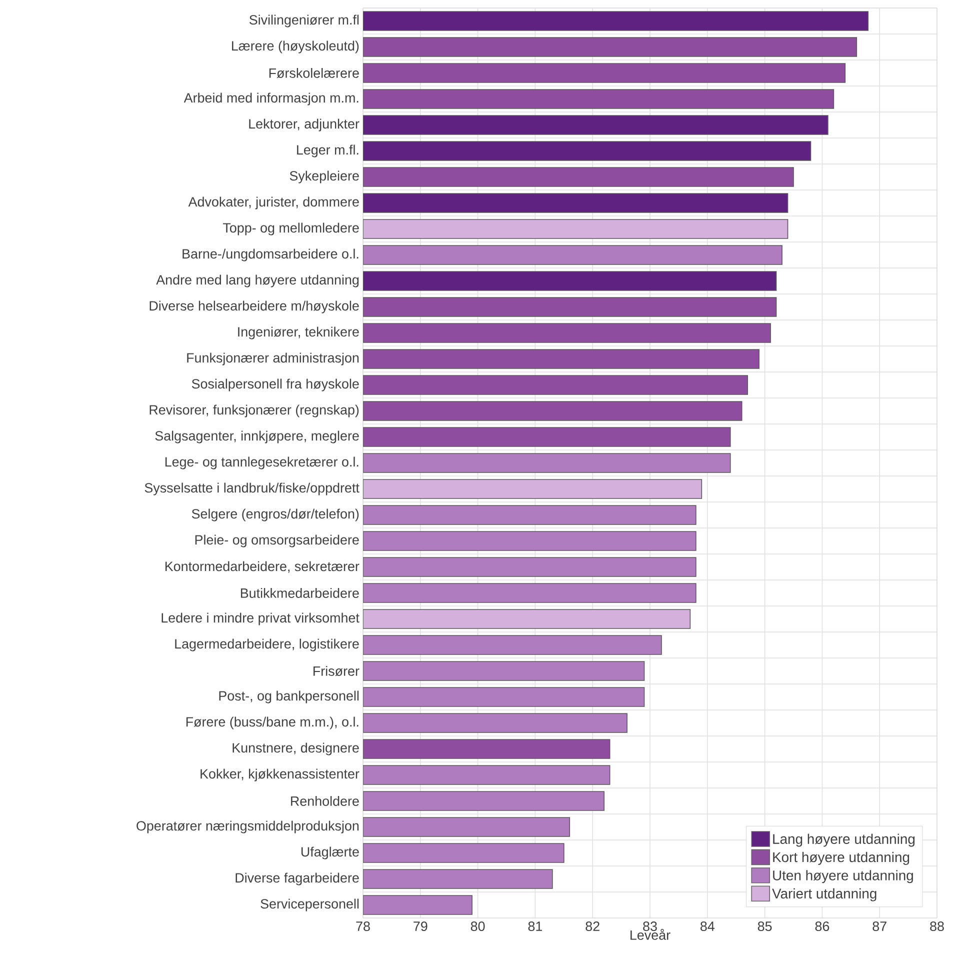 The height and width of the screenshot is (966, 958). Describe the element at coordinates (650, 927) in the screenshot. I see `x-tick-label: 83` at that location.